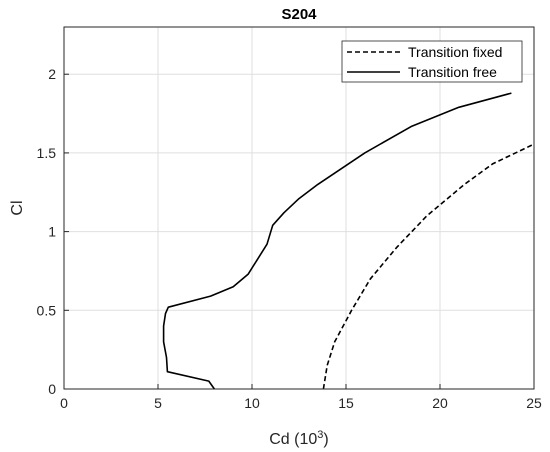 The width and height of the screenshot is (550, 452). What do you see at coordinates (47, 310) in the screenshot?
I see `y-tick-label: 0.5` at bounding box center [47, 310].